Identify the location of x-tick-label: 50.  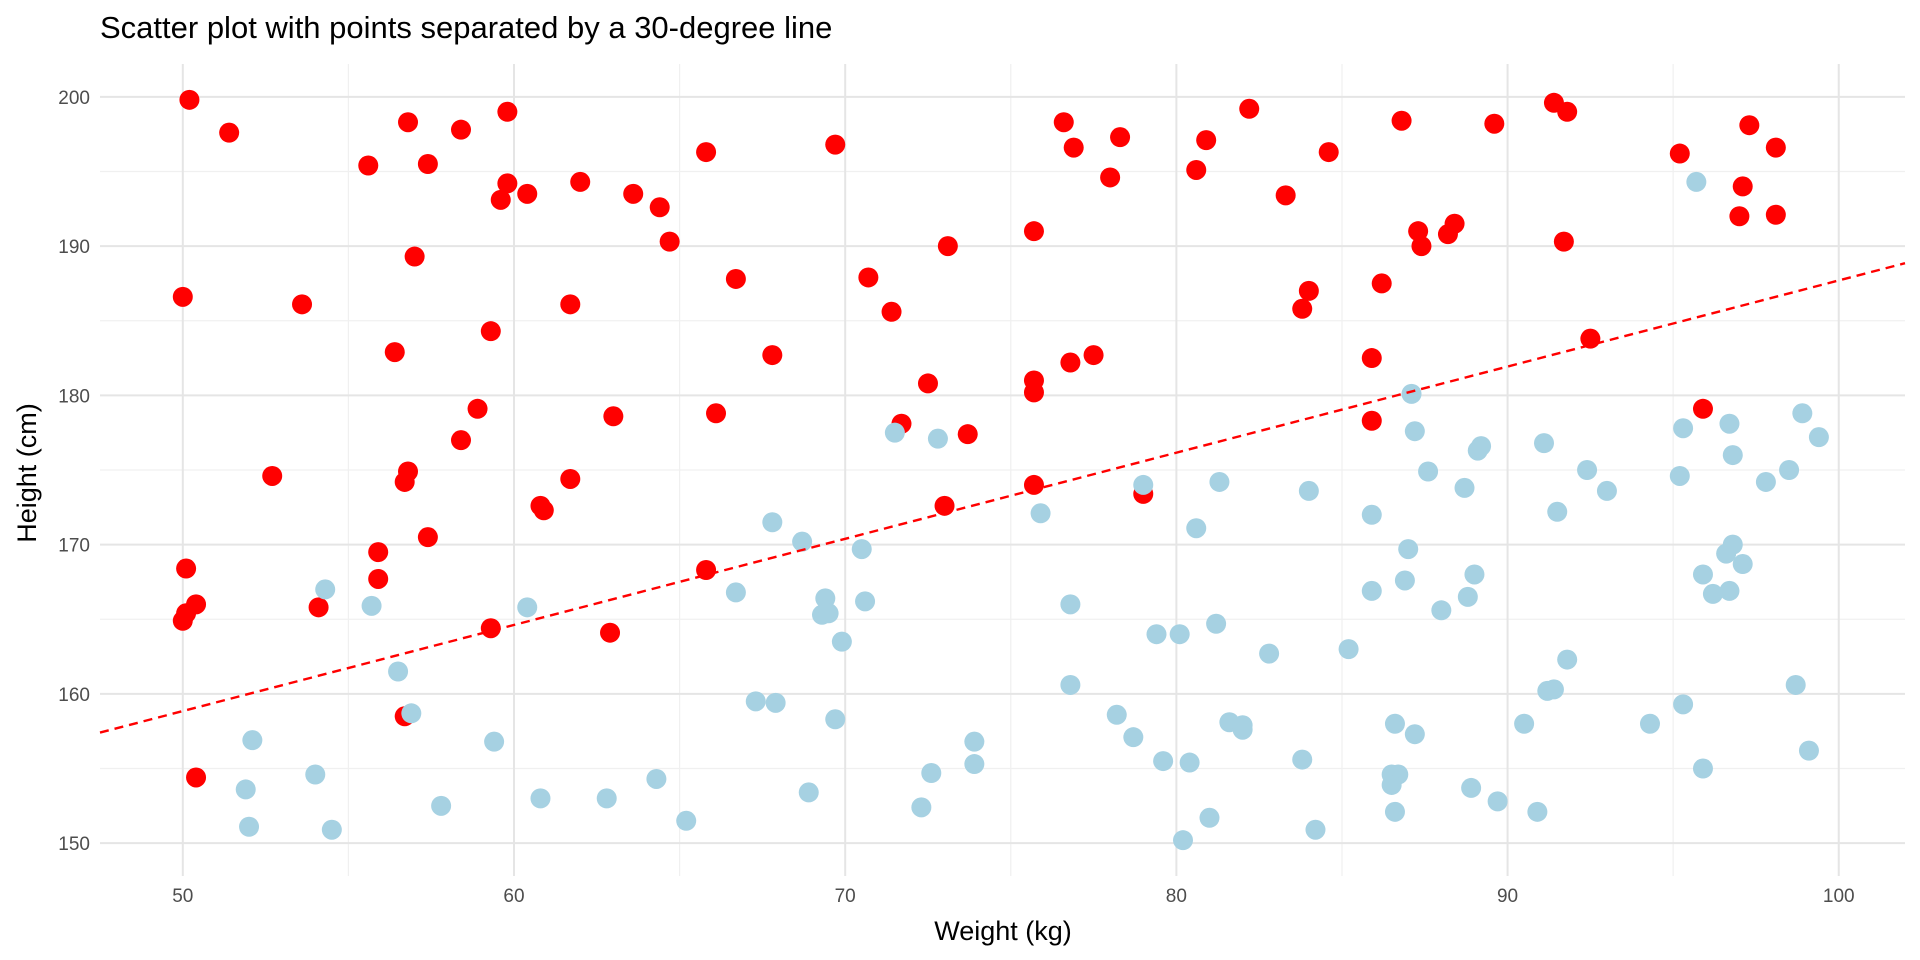
(182, 896).